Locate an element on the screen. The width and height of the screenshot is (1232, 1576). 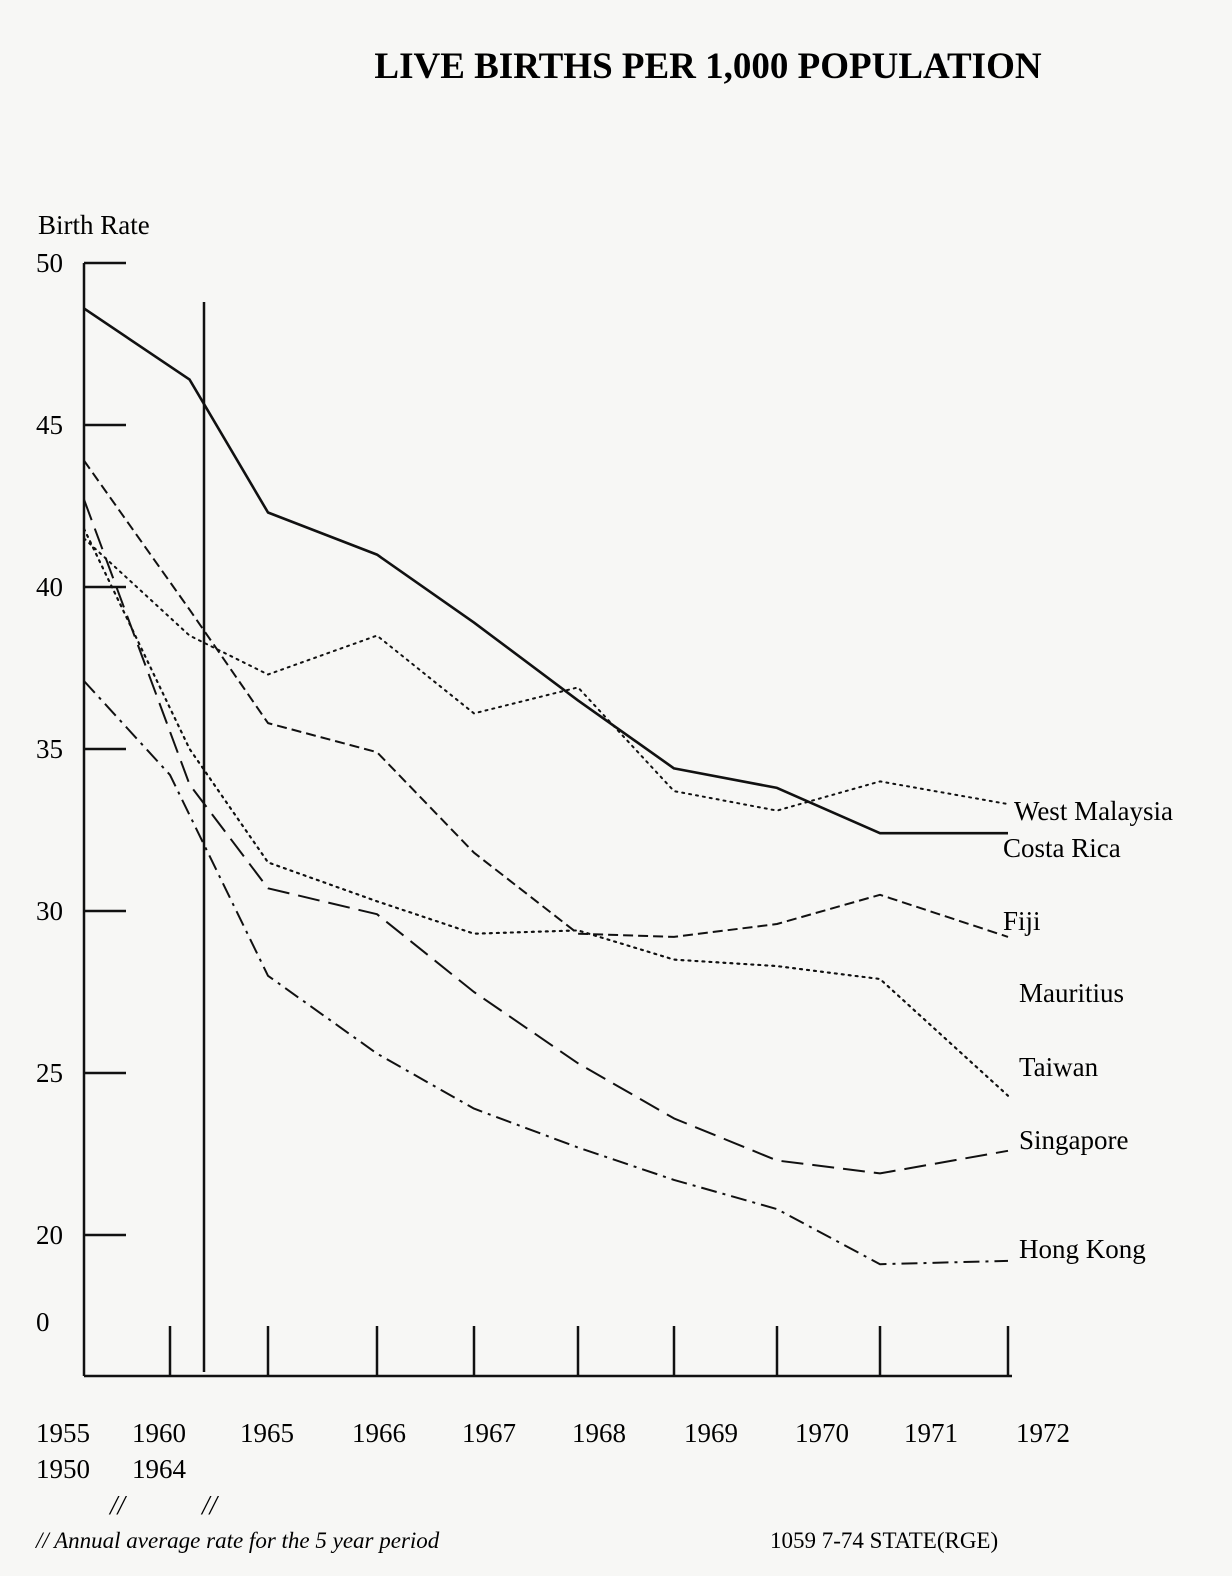
x-tick-label: 1967 is located at coordinates (489, 1433).